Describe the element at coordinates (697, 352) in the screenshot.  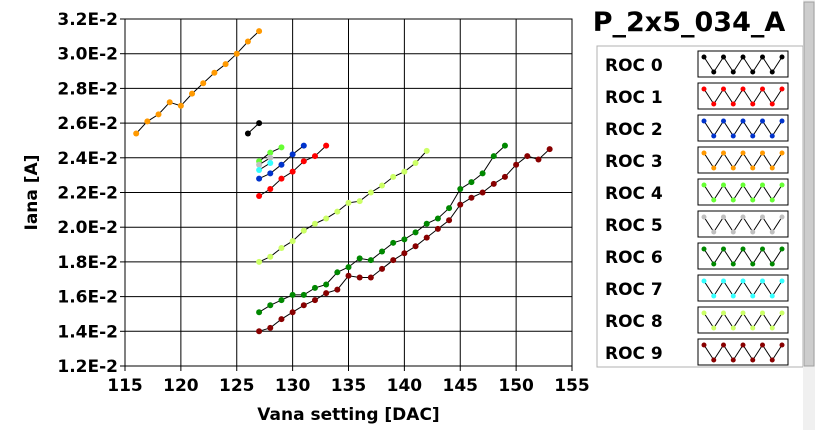
I see `legend-item: ROC 9` at that location.